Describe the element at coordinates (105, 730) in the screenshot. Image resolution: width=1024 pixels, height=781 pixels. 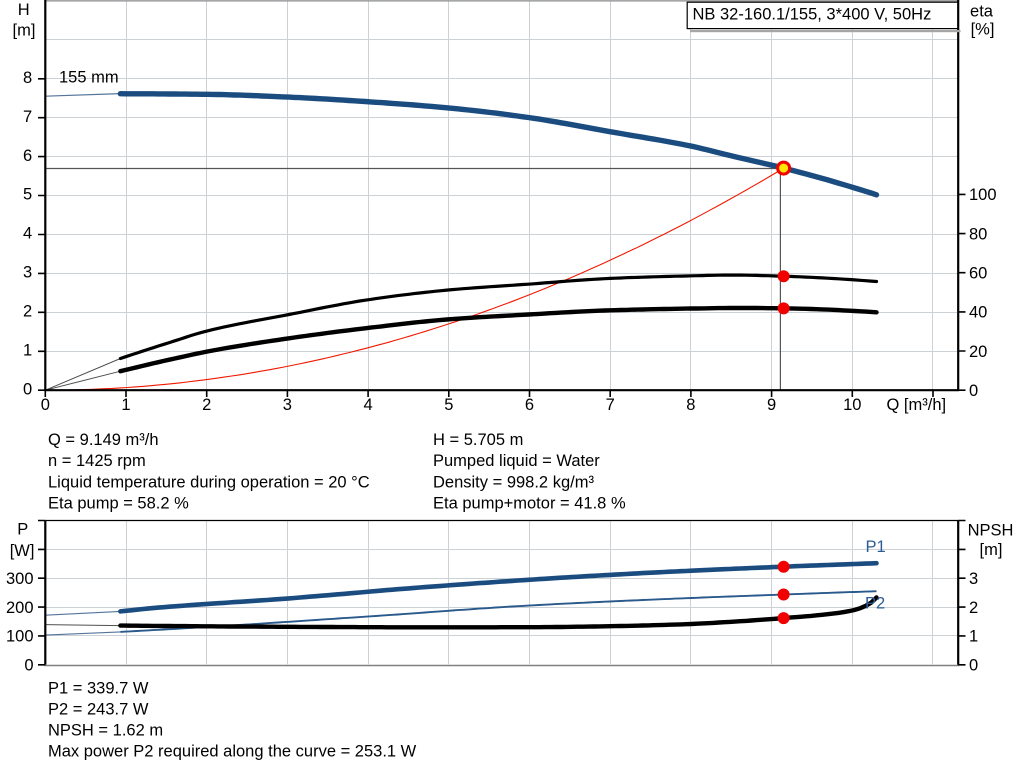
I see `svg-text: NPSH = 1.62 m` at that location.